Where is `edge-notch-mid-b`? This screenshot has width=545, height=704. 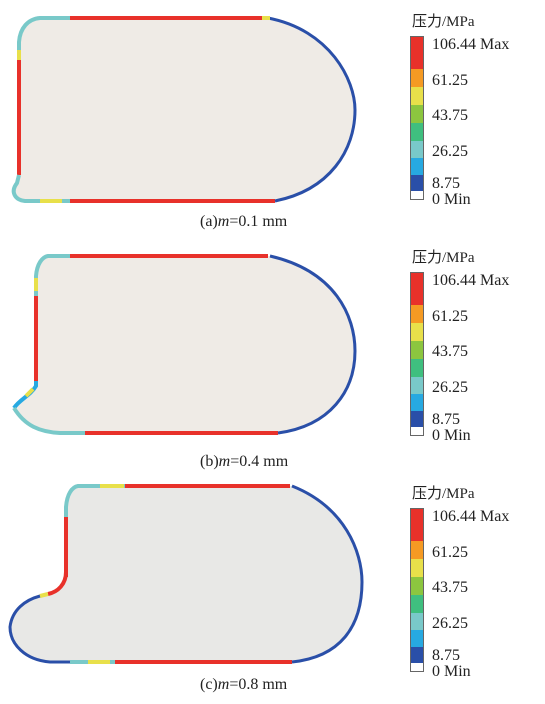 edge-notch-mid-b is located at coordinates (29, 392).